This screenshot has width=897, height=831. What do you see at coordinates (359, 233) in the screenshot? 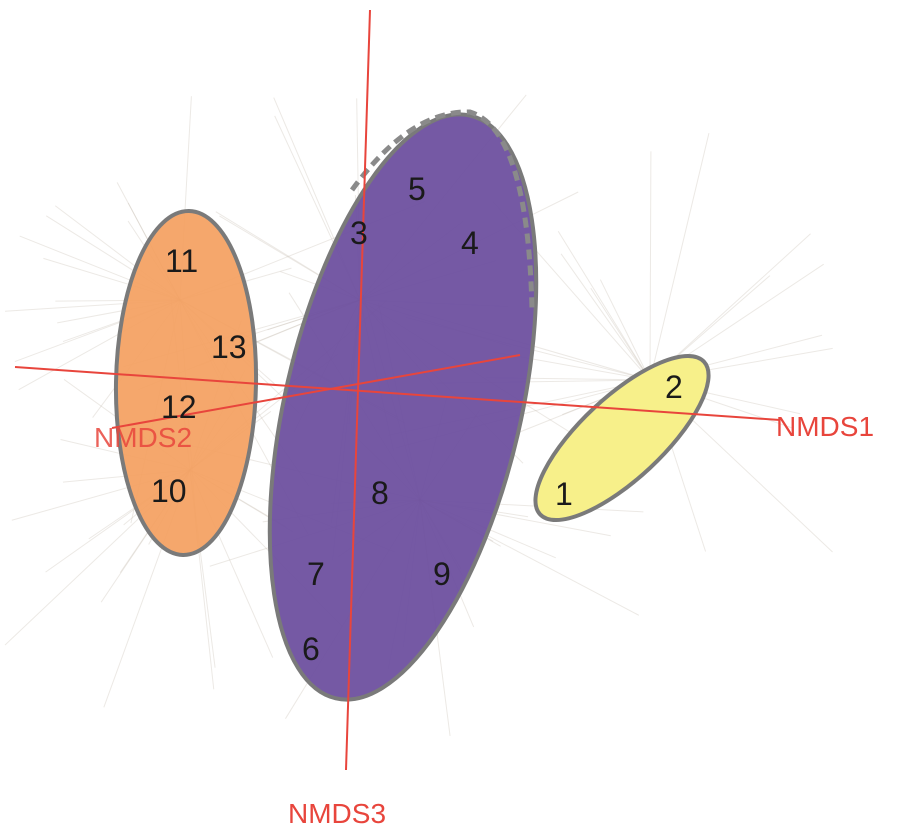
I see `point-label-3: 3` at bounding box center [359, 233].